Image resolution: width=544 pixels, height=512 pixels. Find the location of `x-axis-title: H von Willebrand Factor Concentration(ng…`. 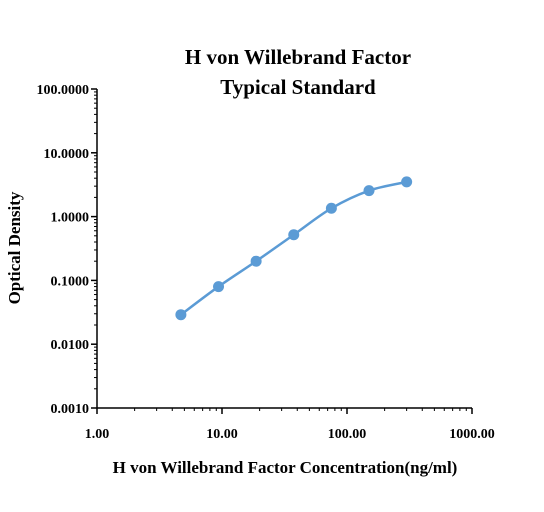

x-axis-title: H von Willebrand Factor Concentration(ng… is located at coordinates (285, 467).